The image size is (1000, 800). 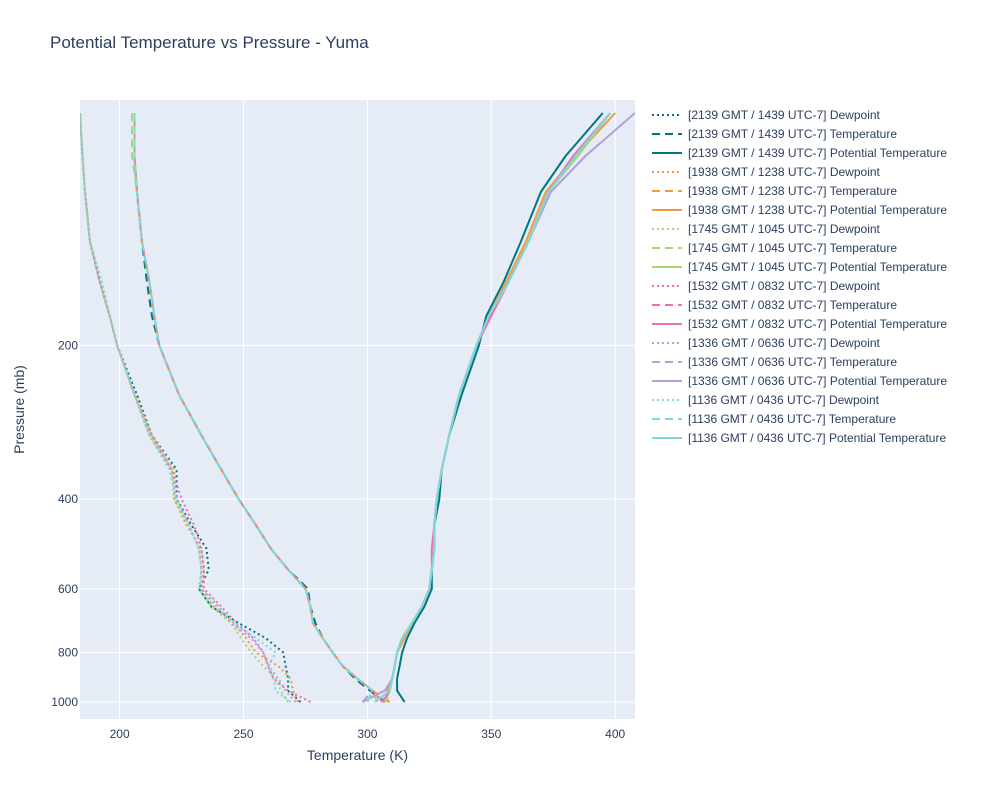 What do you see at coordinates (209, 42) in the screenshot?
I see `chart-title: Potential Temperature vs Pressure - Yuma` at bounding box center [209, 42].